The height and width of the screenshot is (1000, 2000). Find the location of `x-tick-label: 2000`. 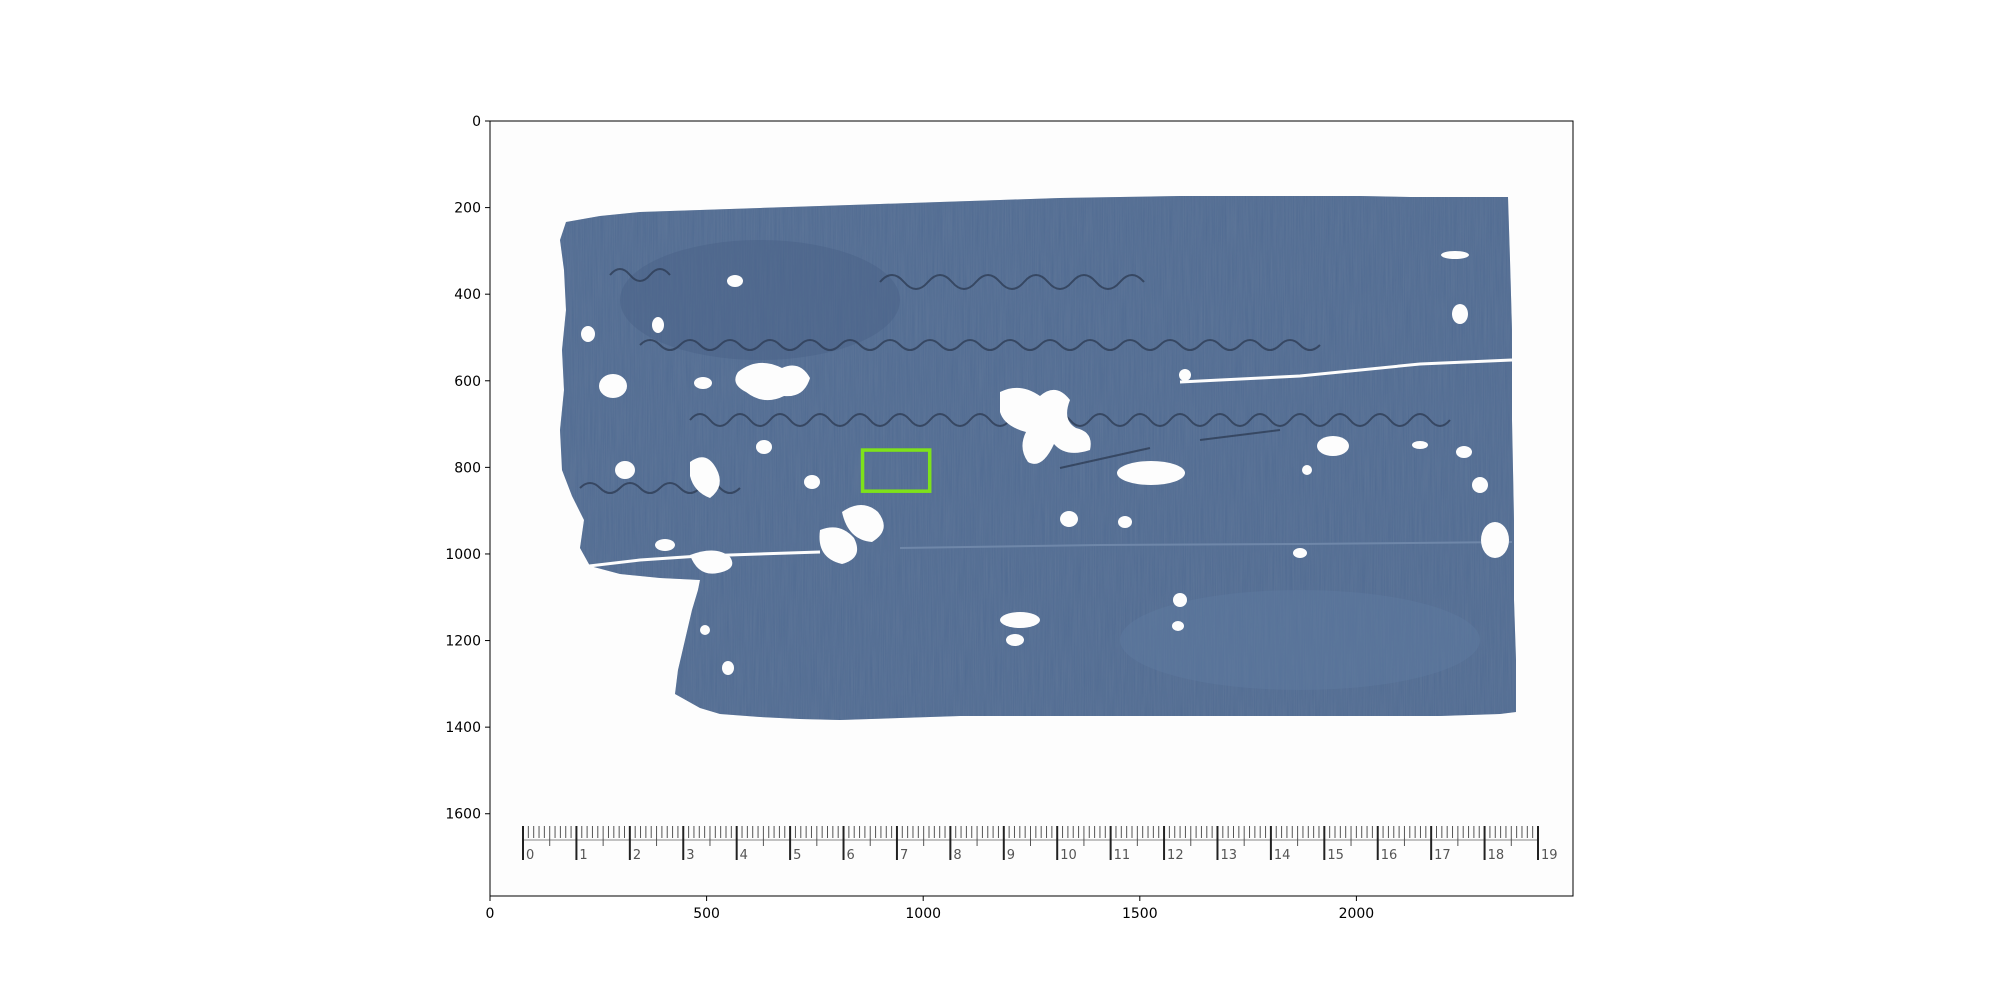

x-tick-label: 2000 is located at coordinates (1357, 914).